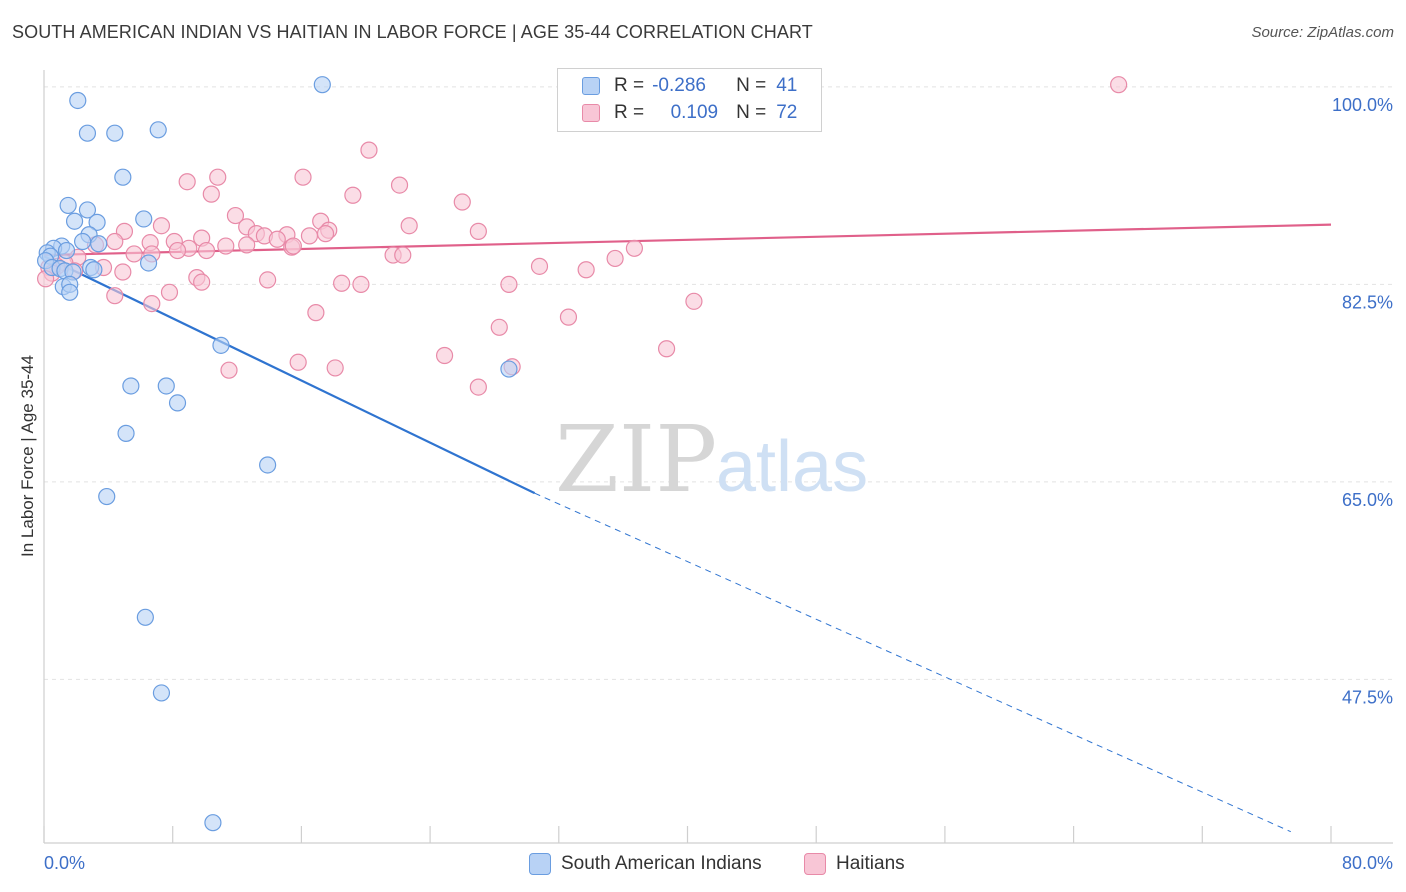  I want to click on legend-n-value: 41, so click(787, 85).